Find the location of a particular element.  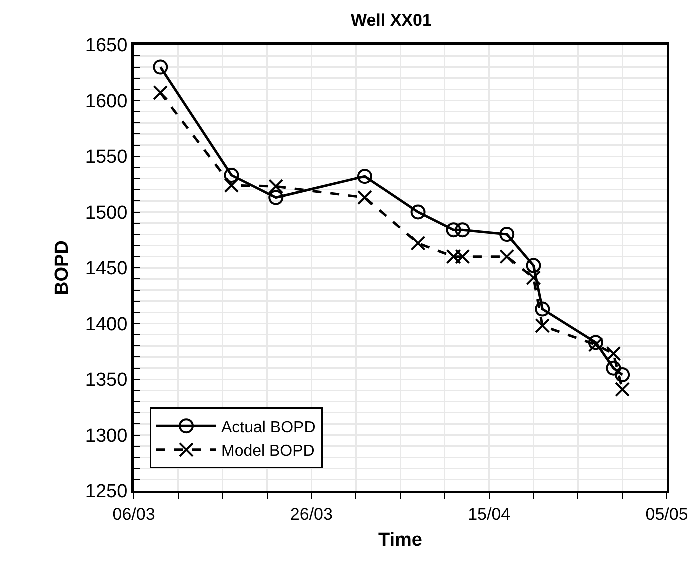

x-tick-label: 06/03 is located at coordinates (134, 514).